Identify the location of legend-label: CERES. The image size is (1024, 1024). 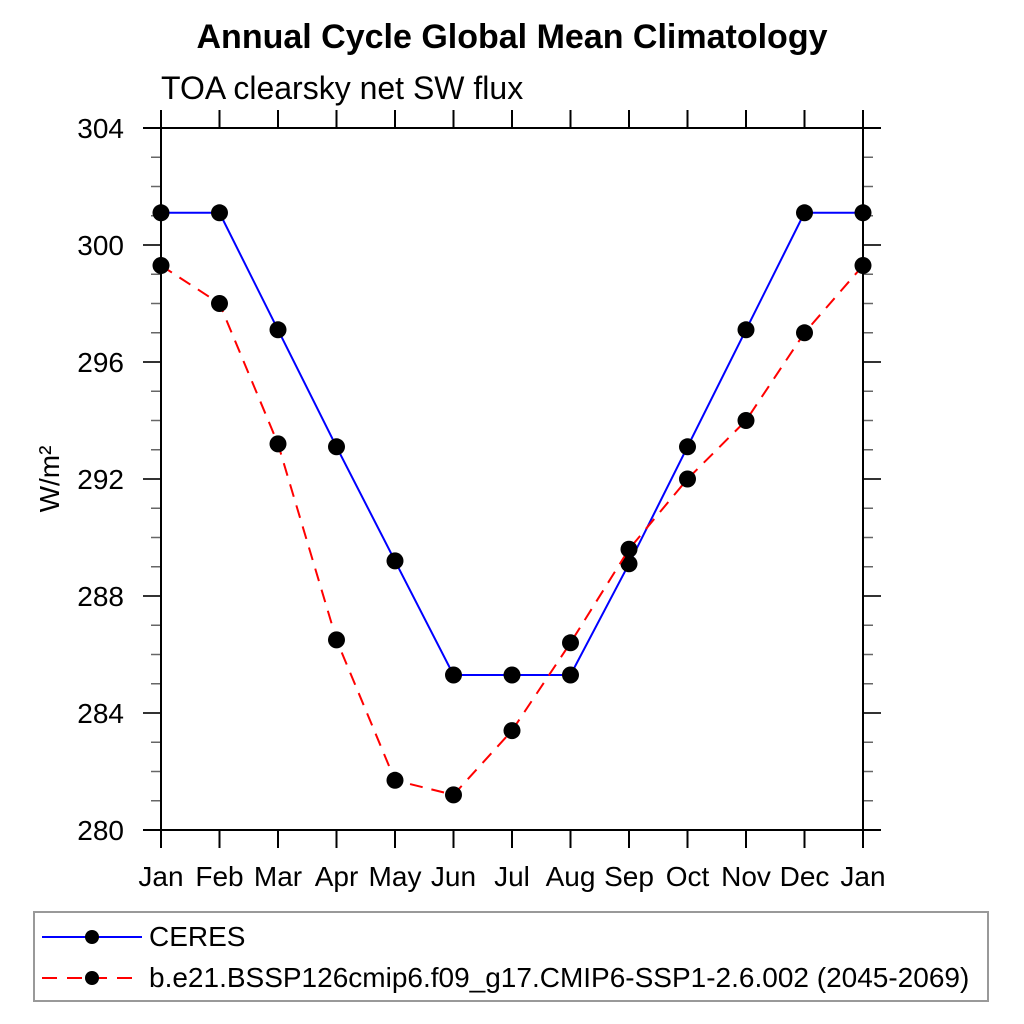
(197, 936).